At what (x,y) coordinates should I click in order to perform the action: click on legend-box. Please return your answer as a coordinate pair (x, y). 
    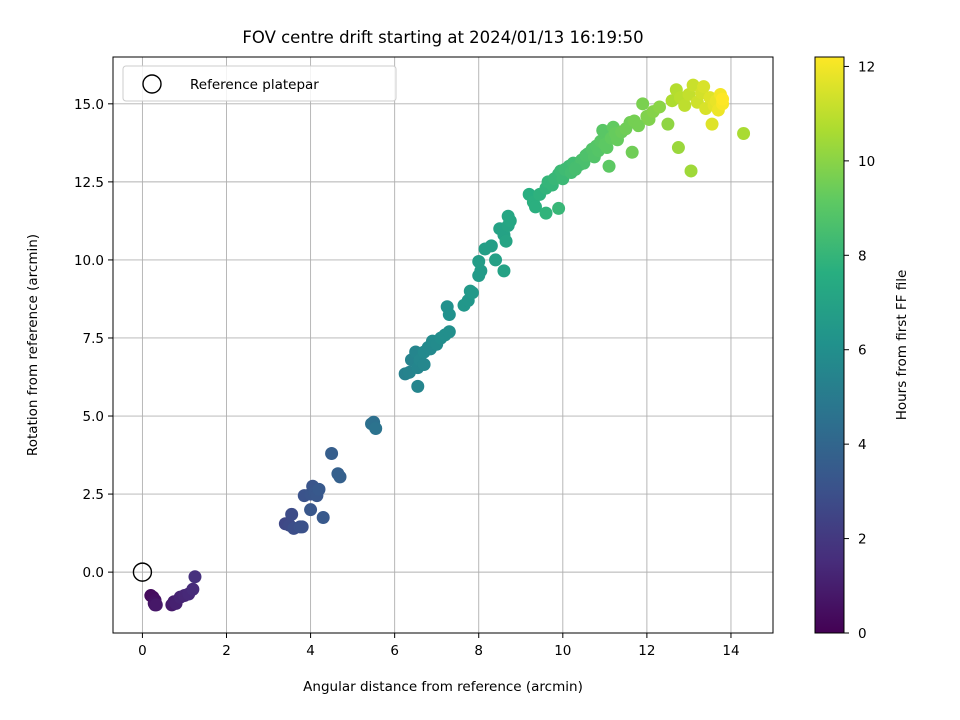
    Looking at the image, I should click on (259, 83).